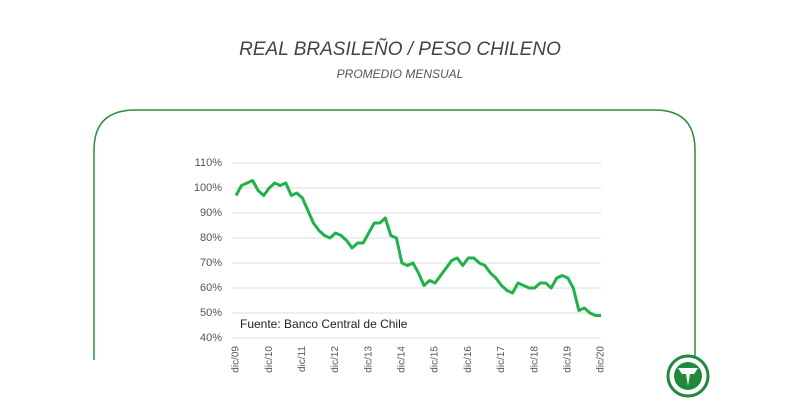  Describe the element at coordinates (324, 324) in the screenshot. I see `source-note: Fuente: Banco Central de Chile` at that location.